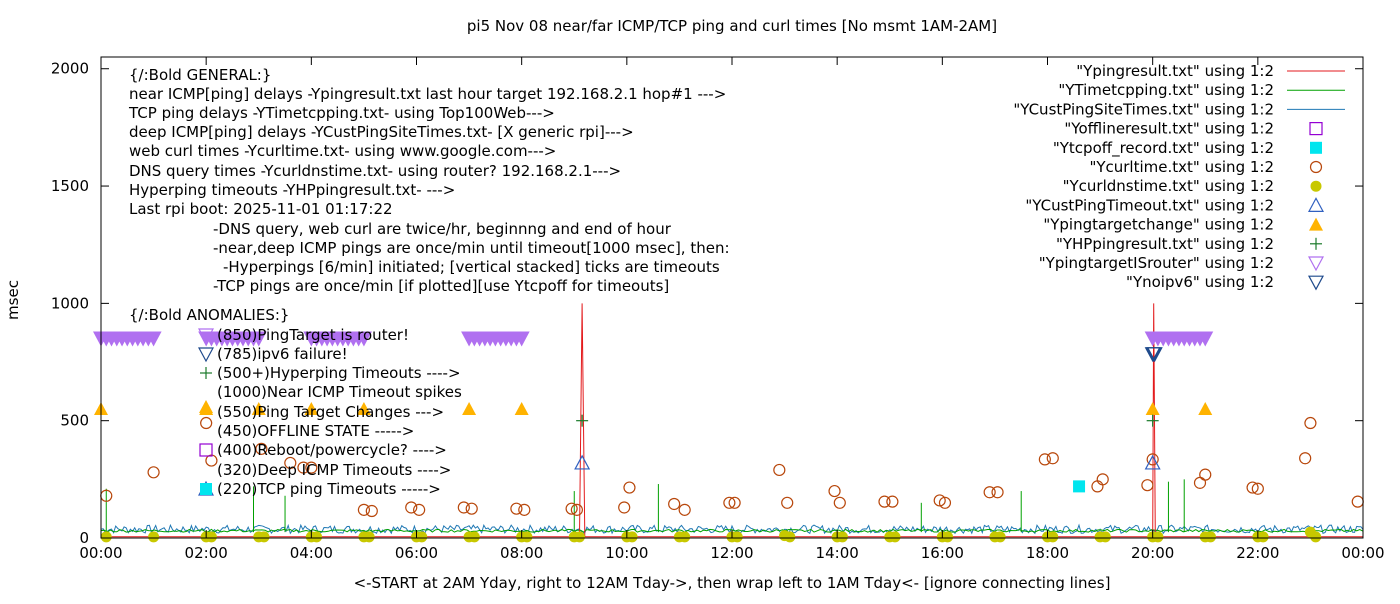 This screenshot has height=604, width=1400. Describe the element at coordinates (1166, 90) in the screenshot. I see `legend-label: "YTimetcpping.txt" using 1:2` at that location.